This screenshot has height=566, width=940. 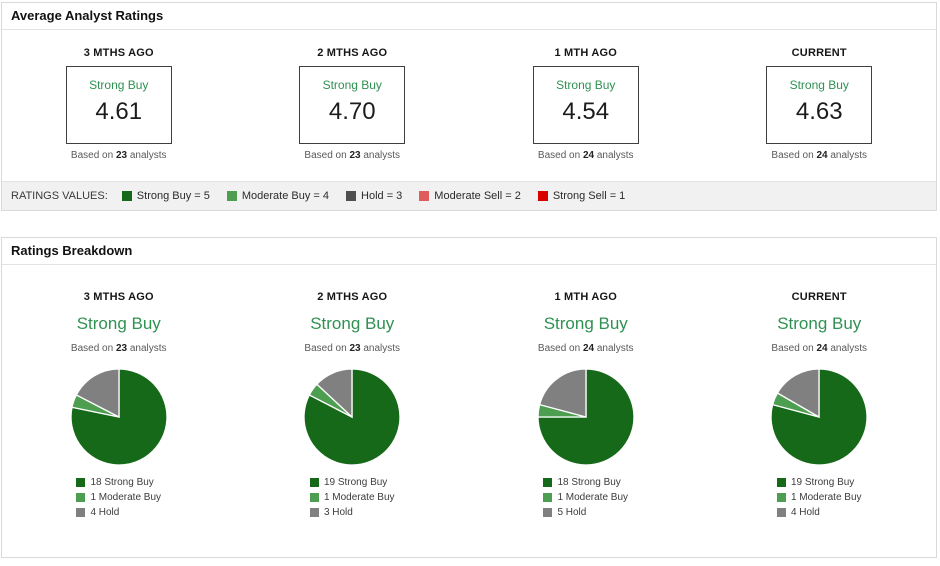 What do you see at coordinates (586, 111) in the screenshot?
I see `rating-value: 4.54` at bounding box center [586, 111].